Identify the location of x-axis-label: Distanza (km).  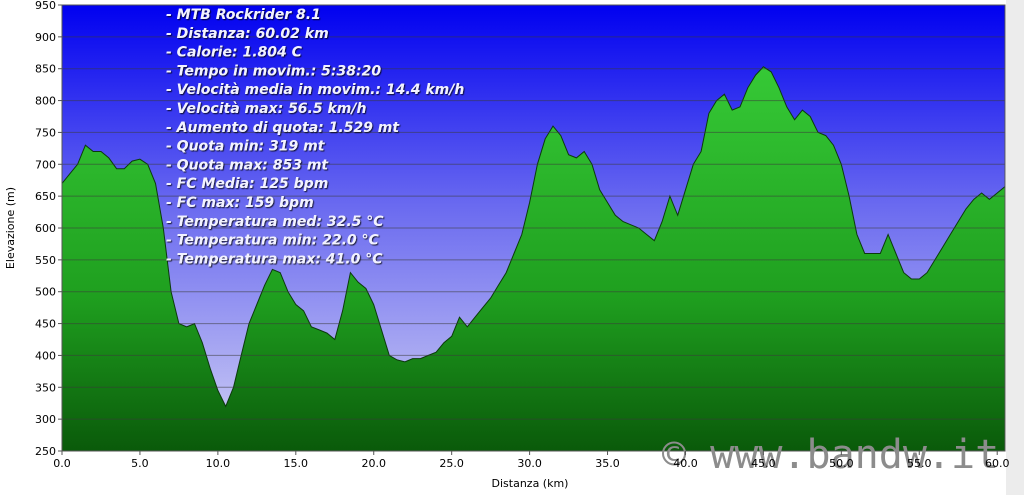
(530, 483).